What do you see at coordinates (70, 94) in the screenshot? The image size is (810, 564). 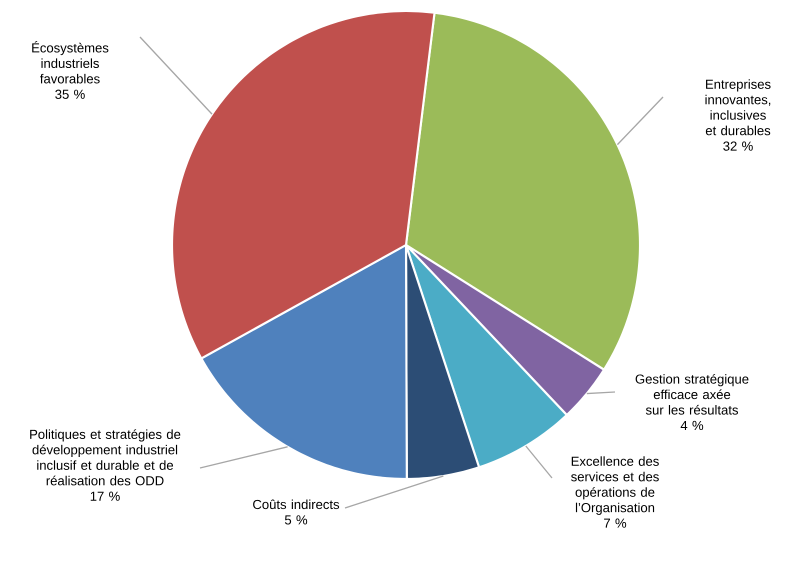 I see `data-label: 35 %` at bounding box center [70, 94].